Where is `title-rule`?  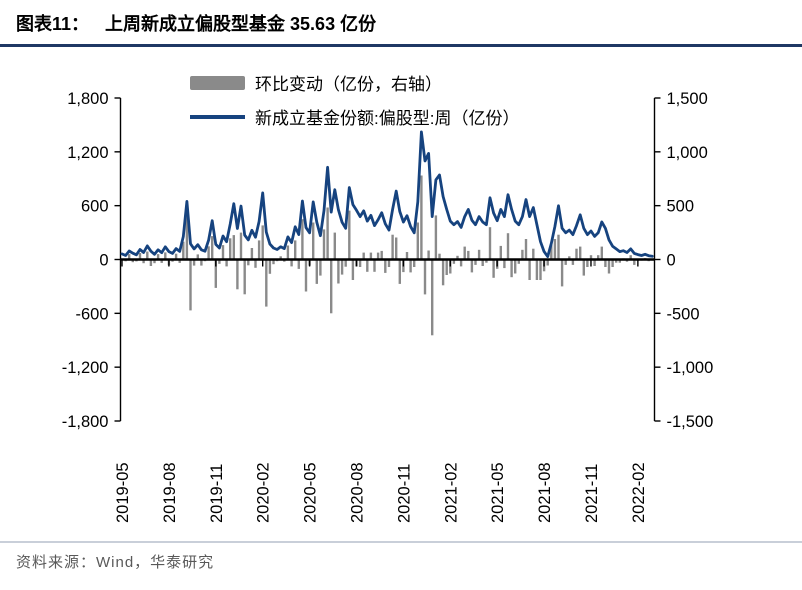 title-rule is located at coordinates (401, 45).